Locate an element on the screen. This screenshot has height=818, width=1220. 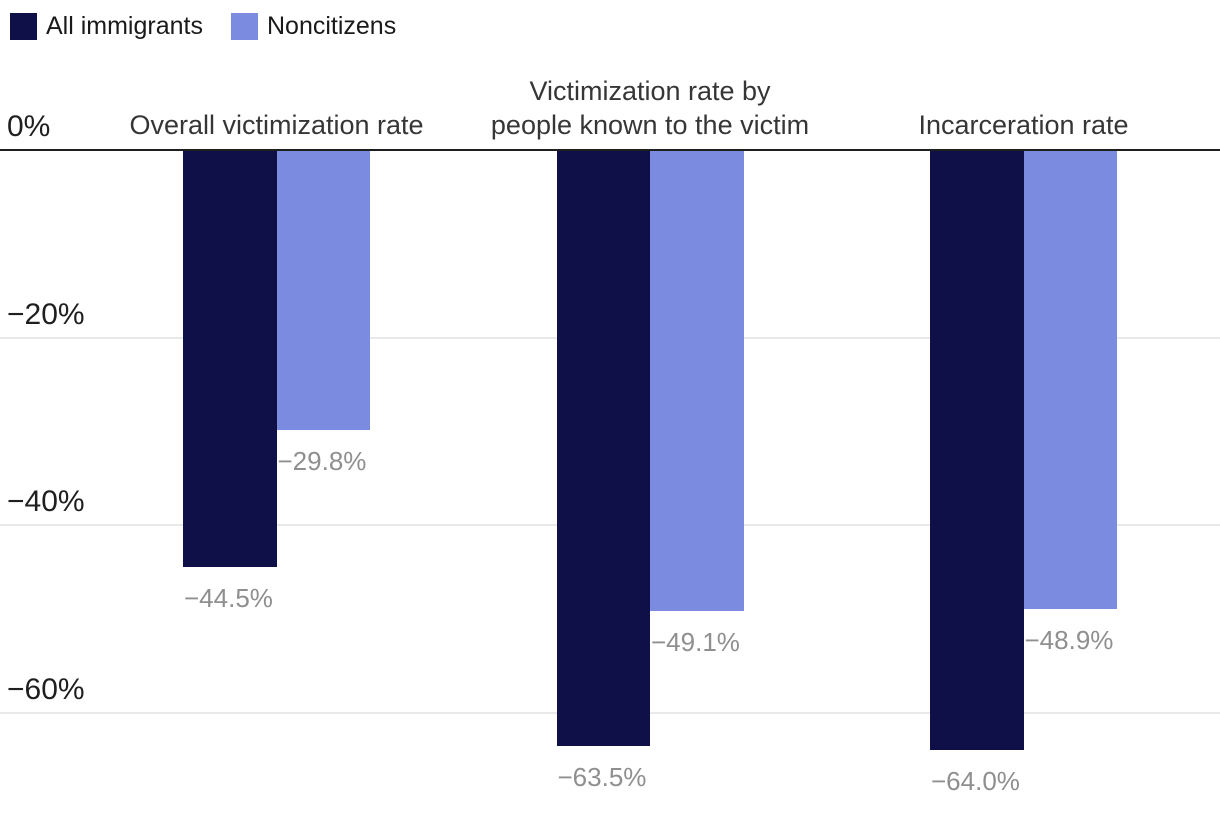
bar-value-label: −29.8% is located at coordinates (322, 460).